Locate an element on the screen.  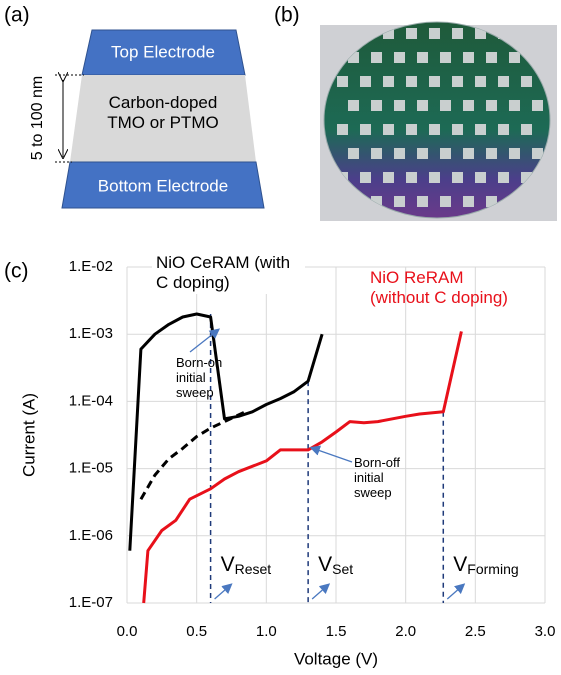
x-tick-label: 1.0 is located at coordinates (266, 631).